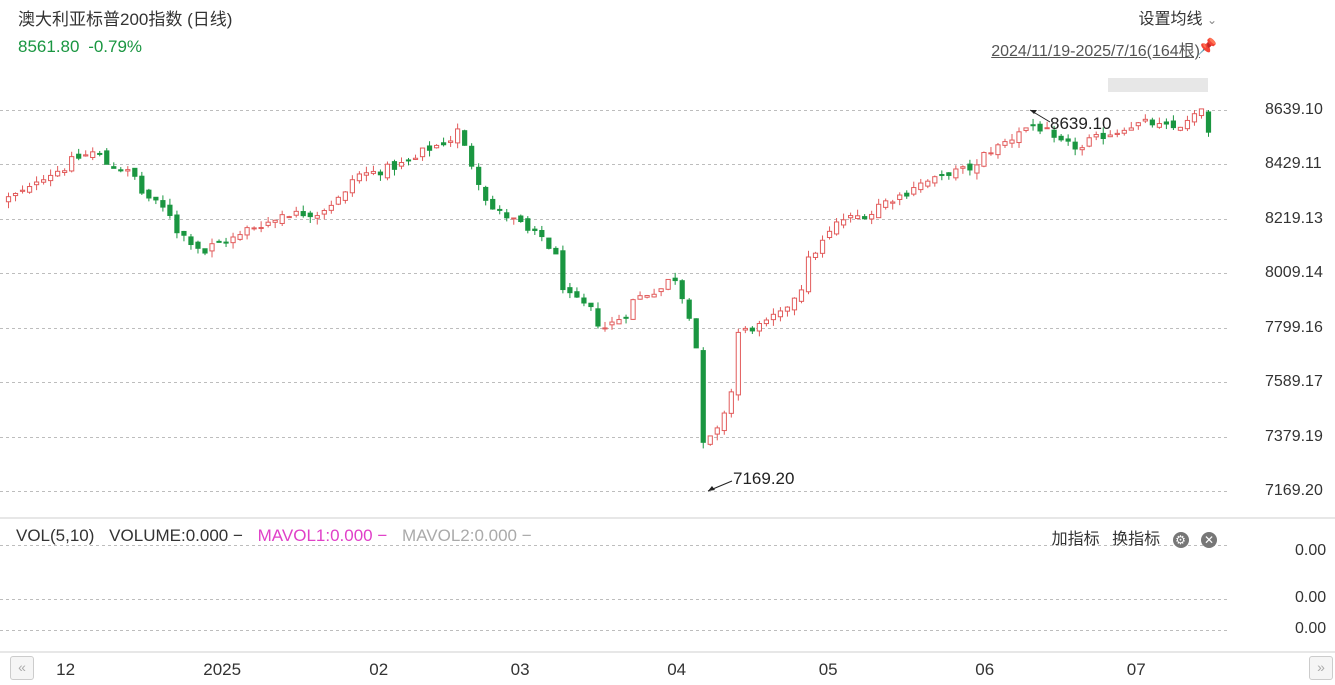  I want to click on low-annotation: 7169.20, so click(764, 478).